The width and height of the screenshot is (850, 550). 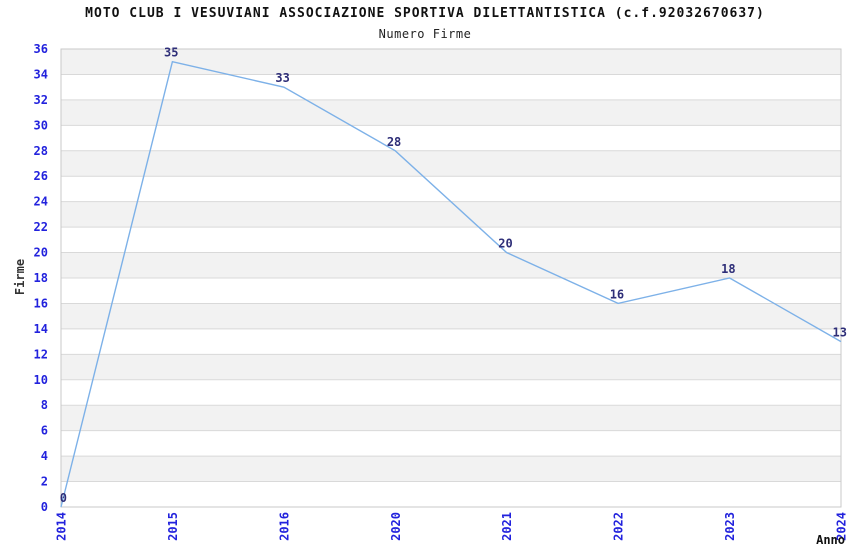 I want to click on data-label: 28, so click(x=394, y=142).